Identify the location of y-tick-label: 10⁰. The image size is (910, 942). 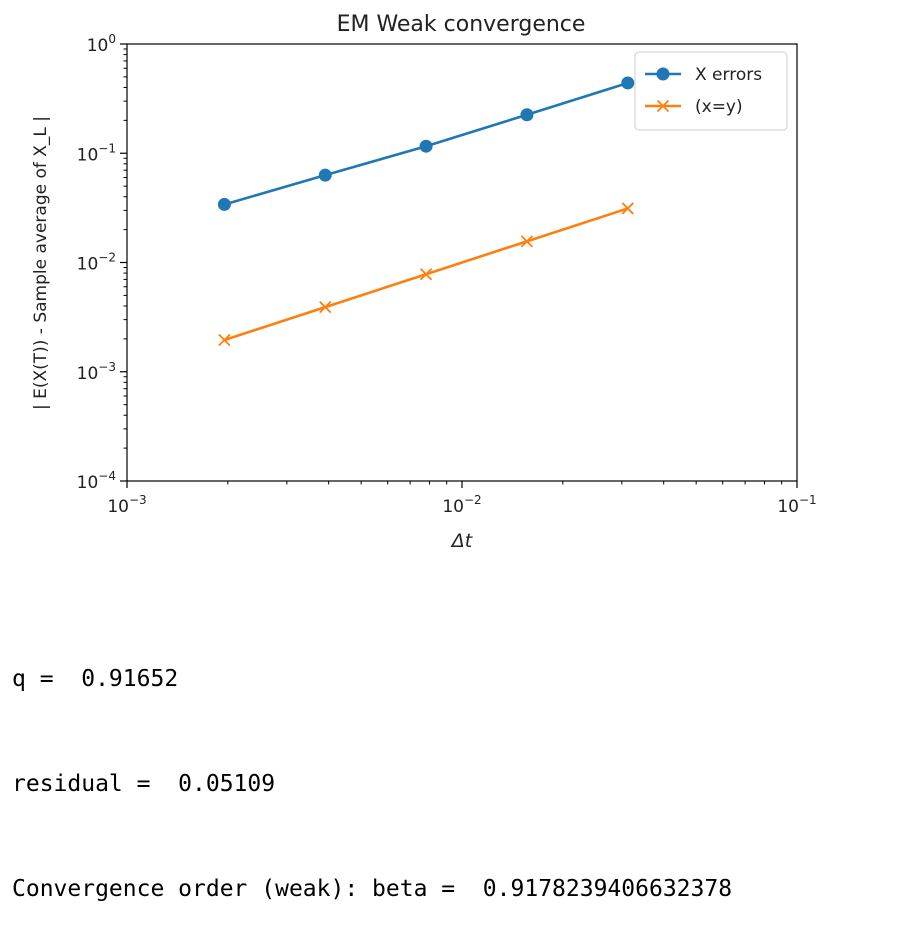
(101, 44).